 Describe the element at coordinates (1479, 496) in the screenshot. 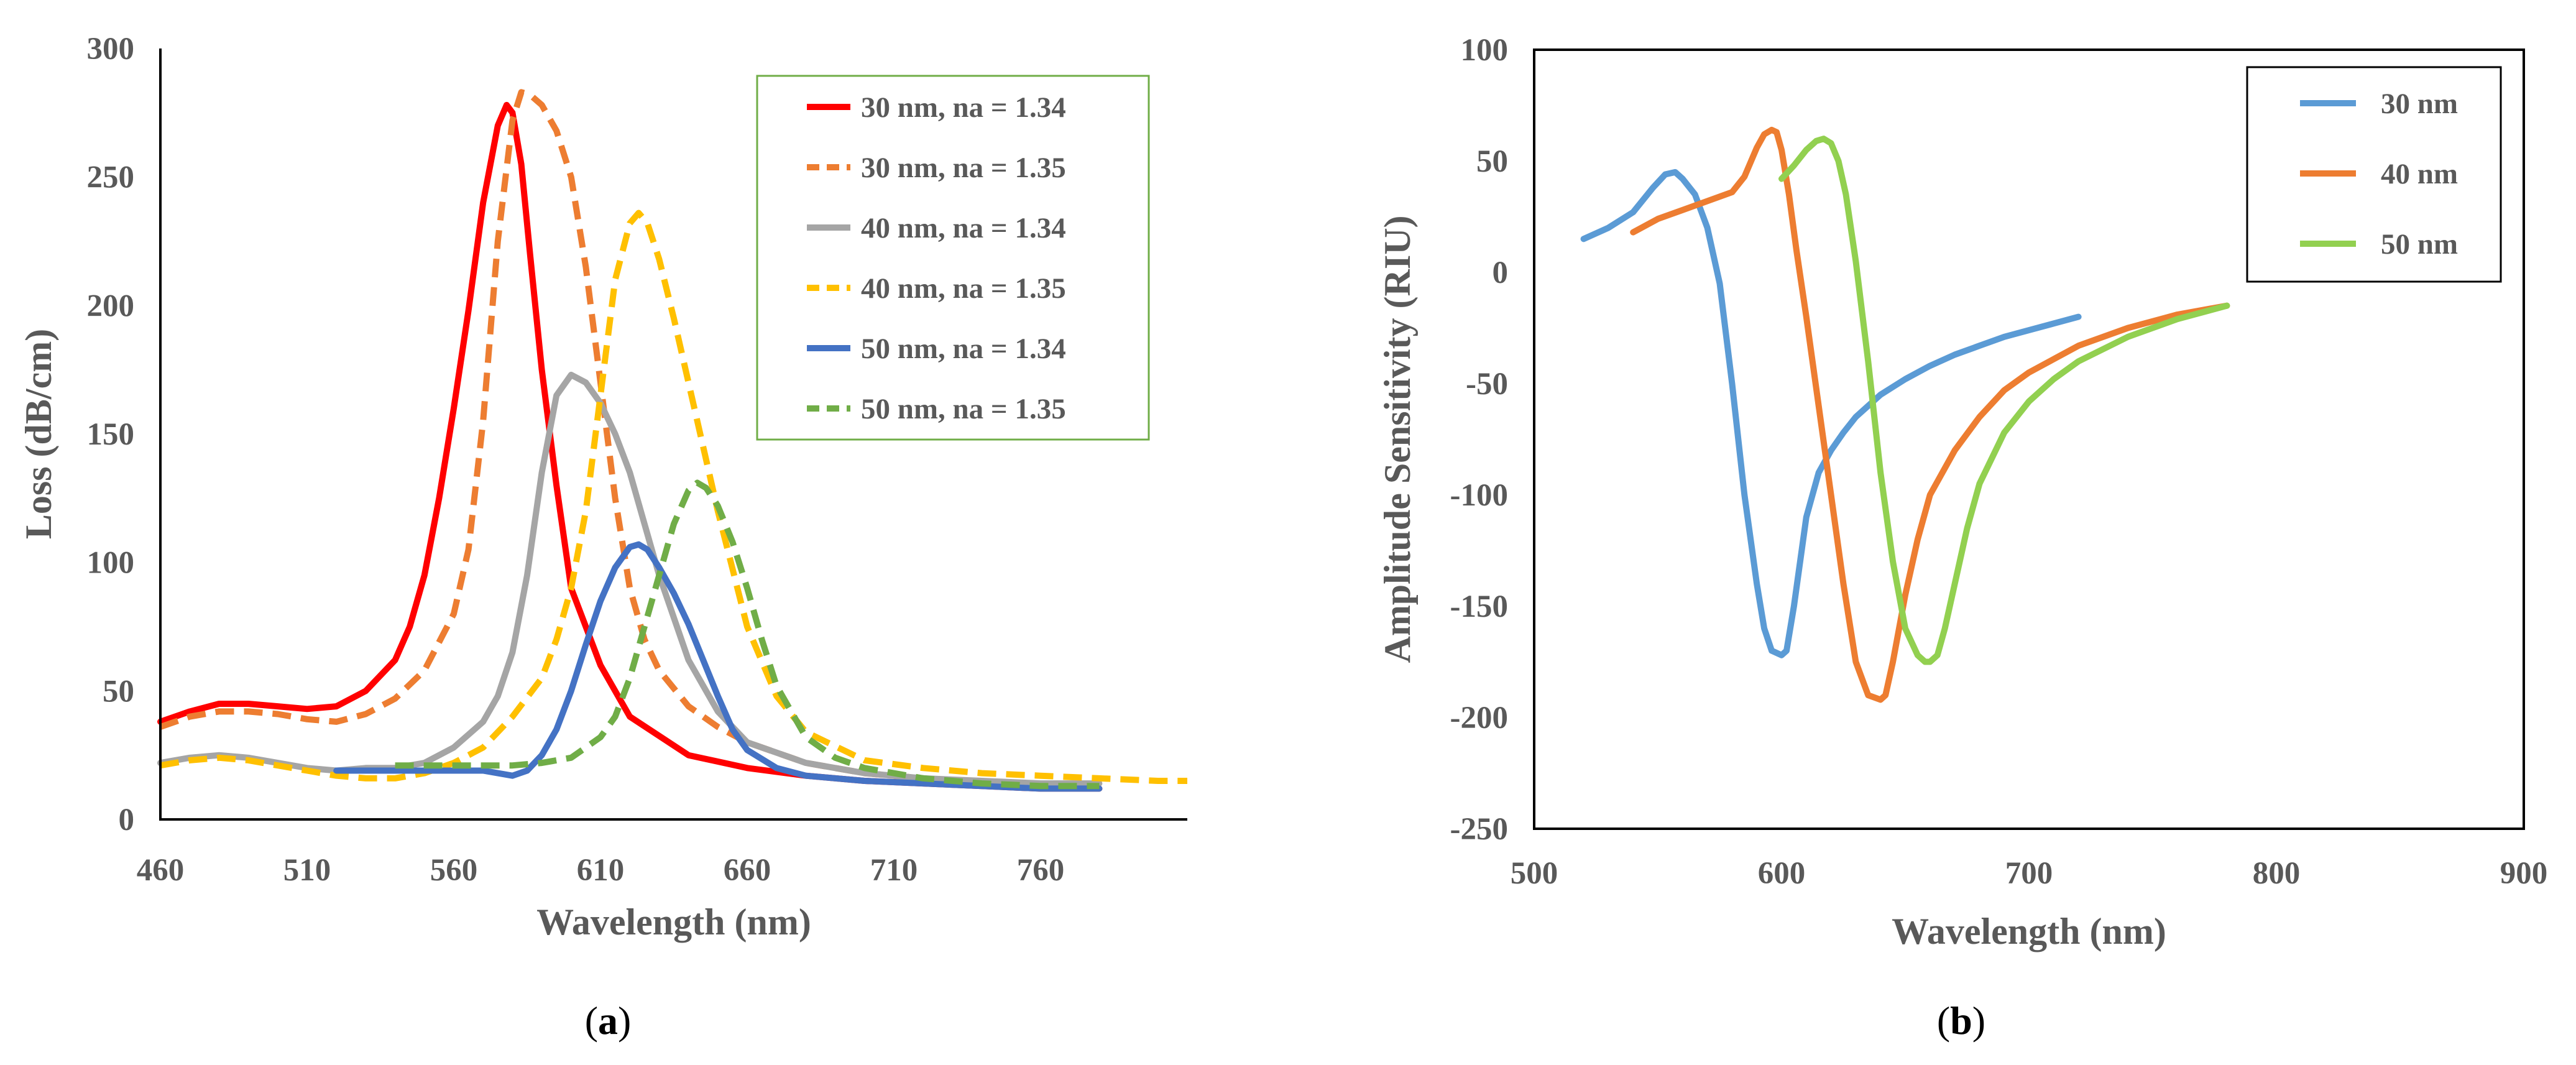

I see `b-ytick: -100` at that location.